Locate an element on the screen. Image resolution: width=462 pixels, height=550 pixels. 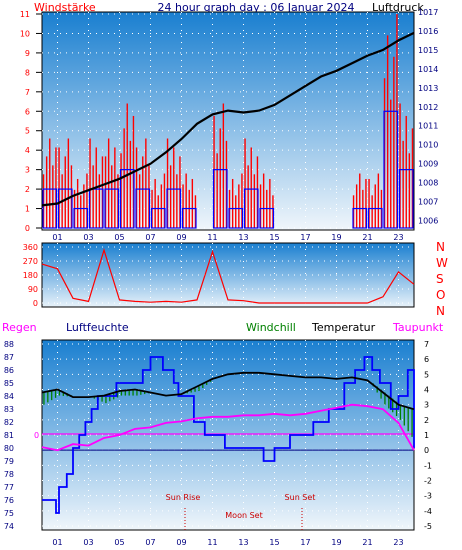
temperature-y-tick: 3 is located at coordinates (426, 405).